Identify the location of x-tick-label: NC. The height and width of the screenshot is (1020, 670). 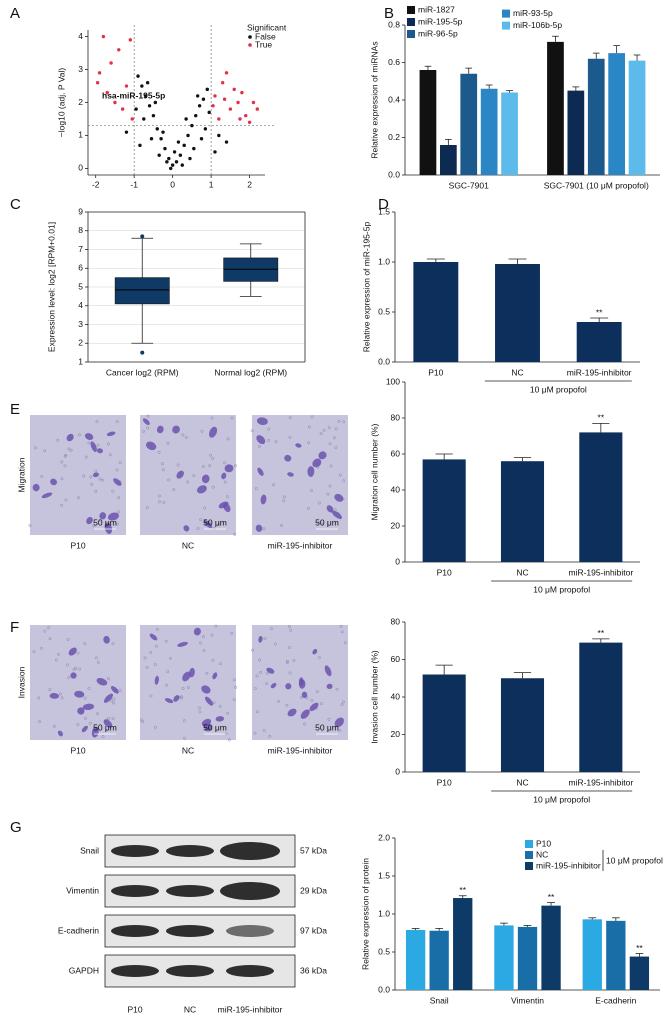
(517, 372).